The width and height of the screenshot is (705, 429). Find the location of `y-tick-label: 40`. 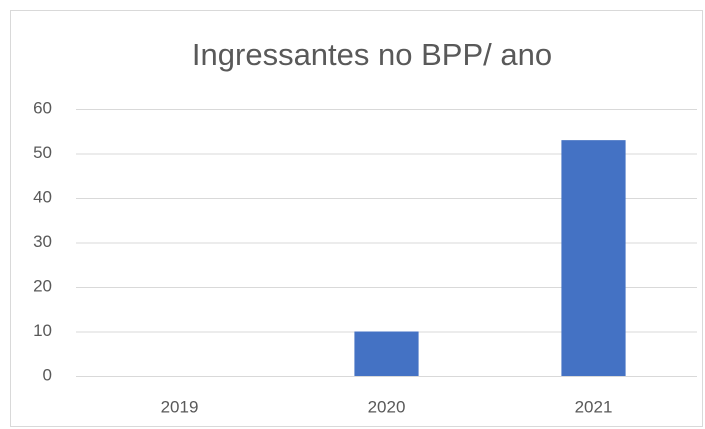

y-tick-label: 40 is located at coordinates (42, 196).